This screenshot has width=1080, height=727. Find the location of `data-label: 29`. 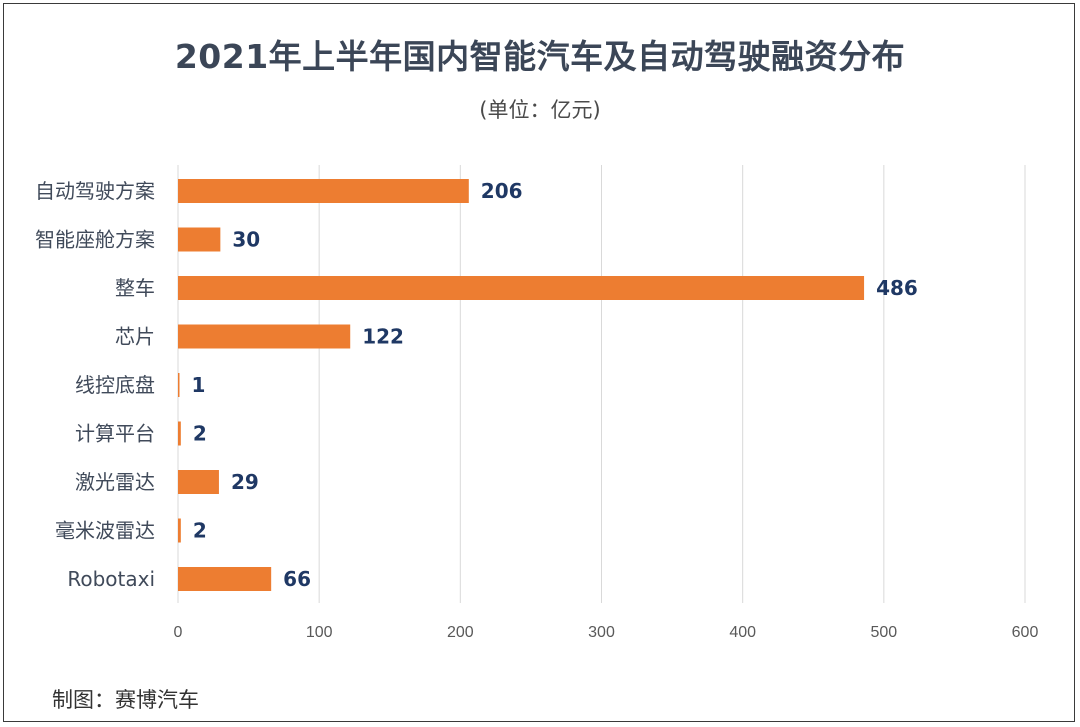

data-label: 29 is located at coordinates (245, 482).